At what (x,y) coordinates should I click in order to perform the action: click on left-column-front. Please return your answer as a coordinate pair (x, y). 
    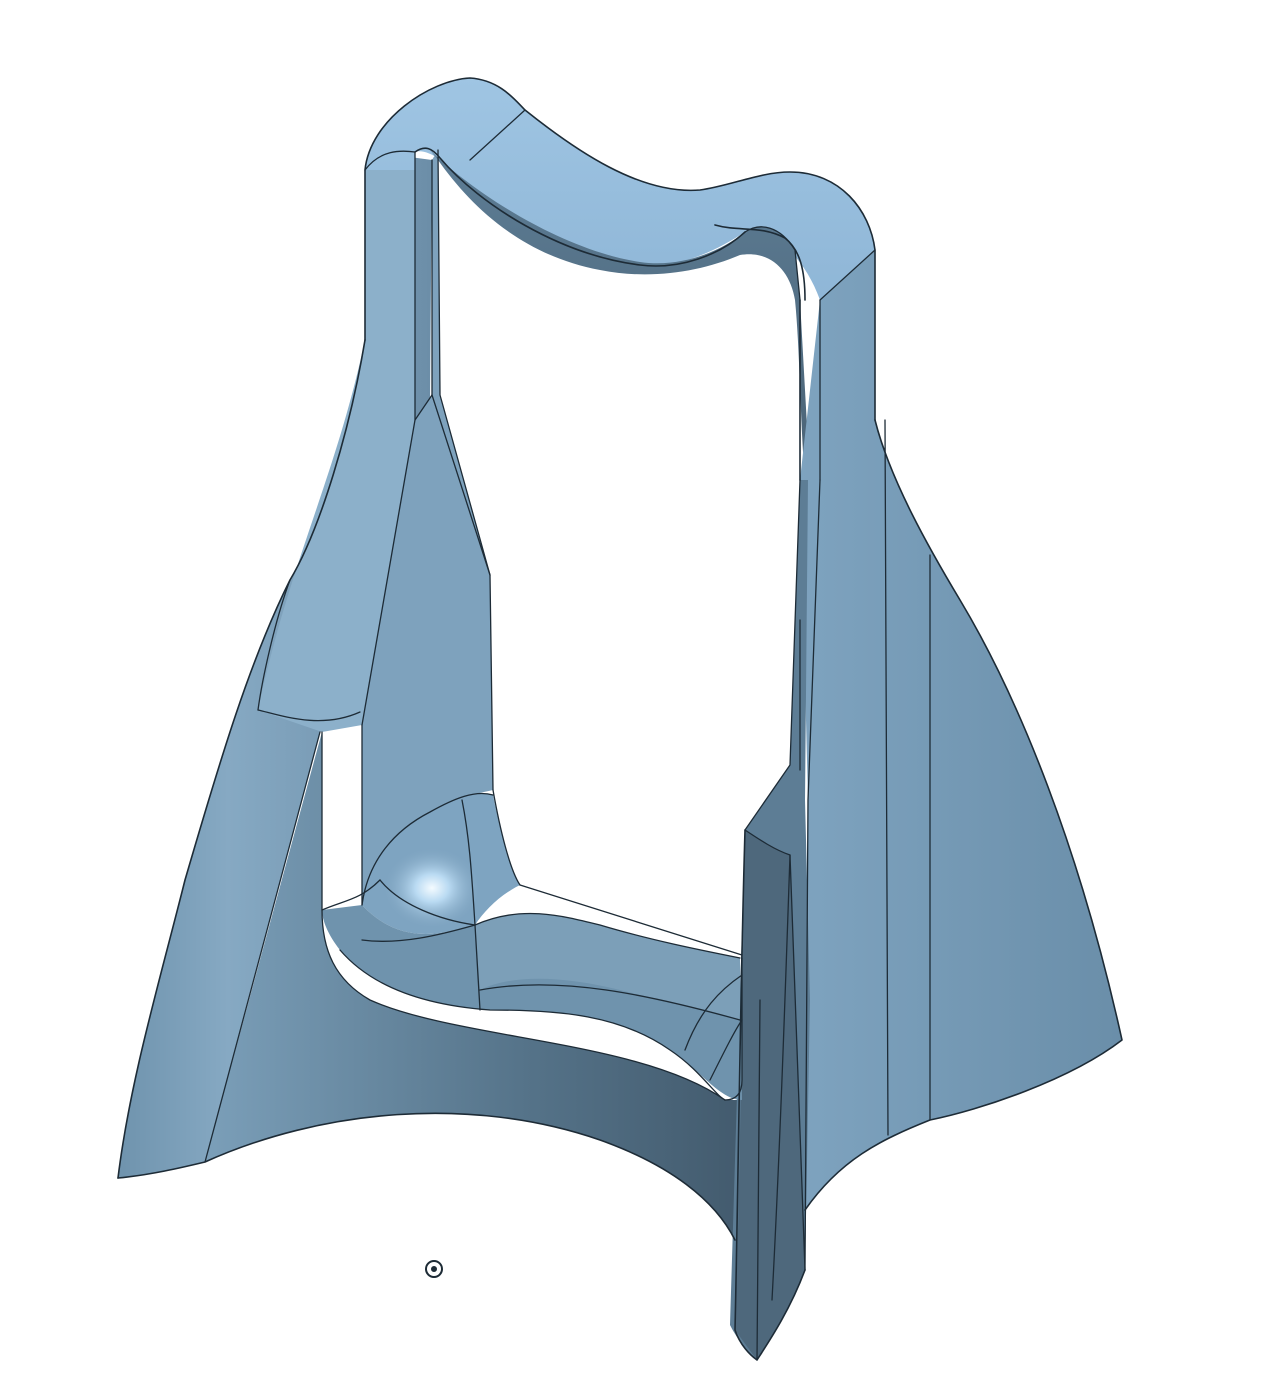
    Looking at the image, I should click on (336, 442).